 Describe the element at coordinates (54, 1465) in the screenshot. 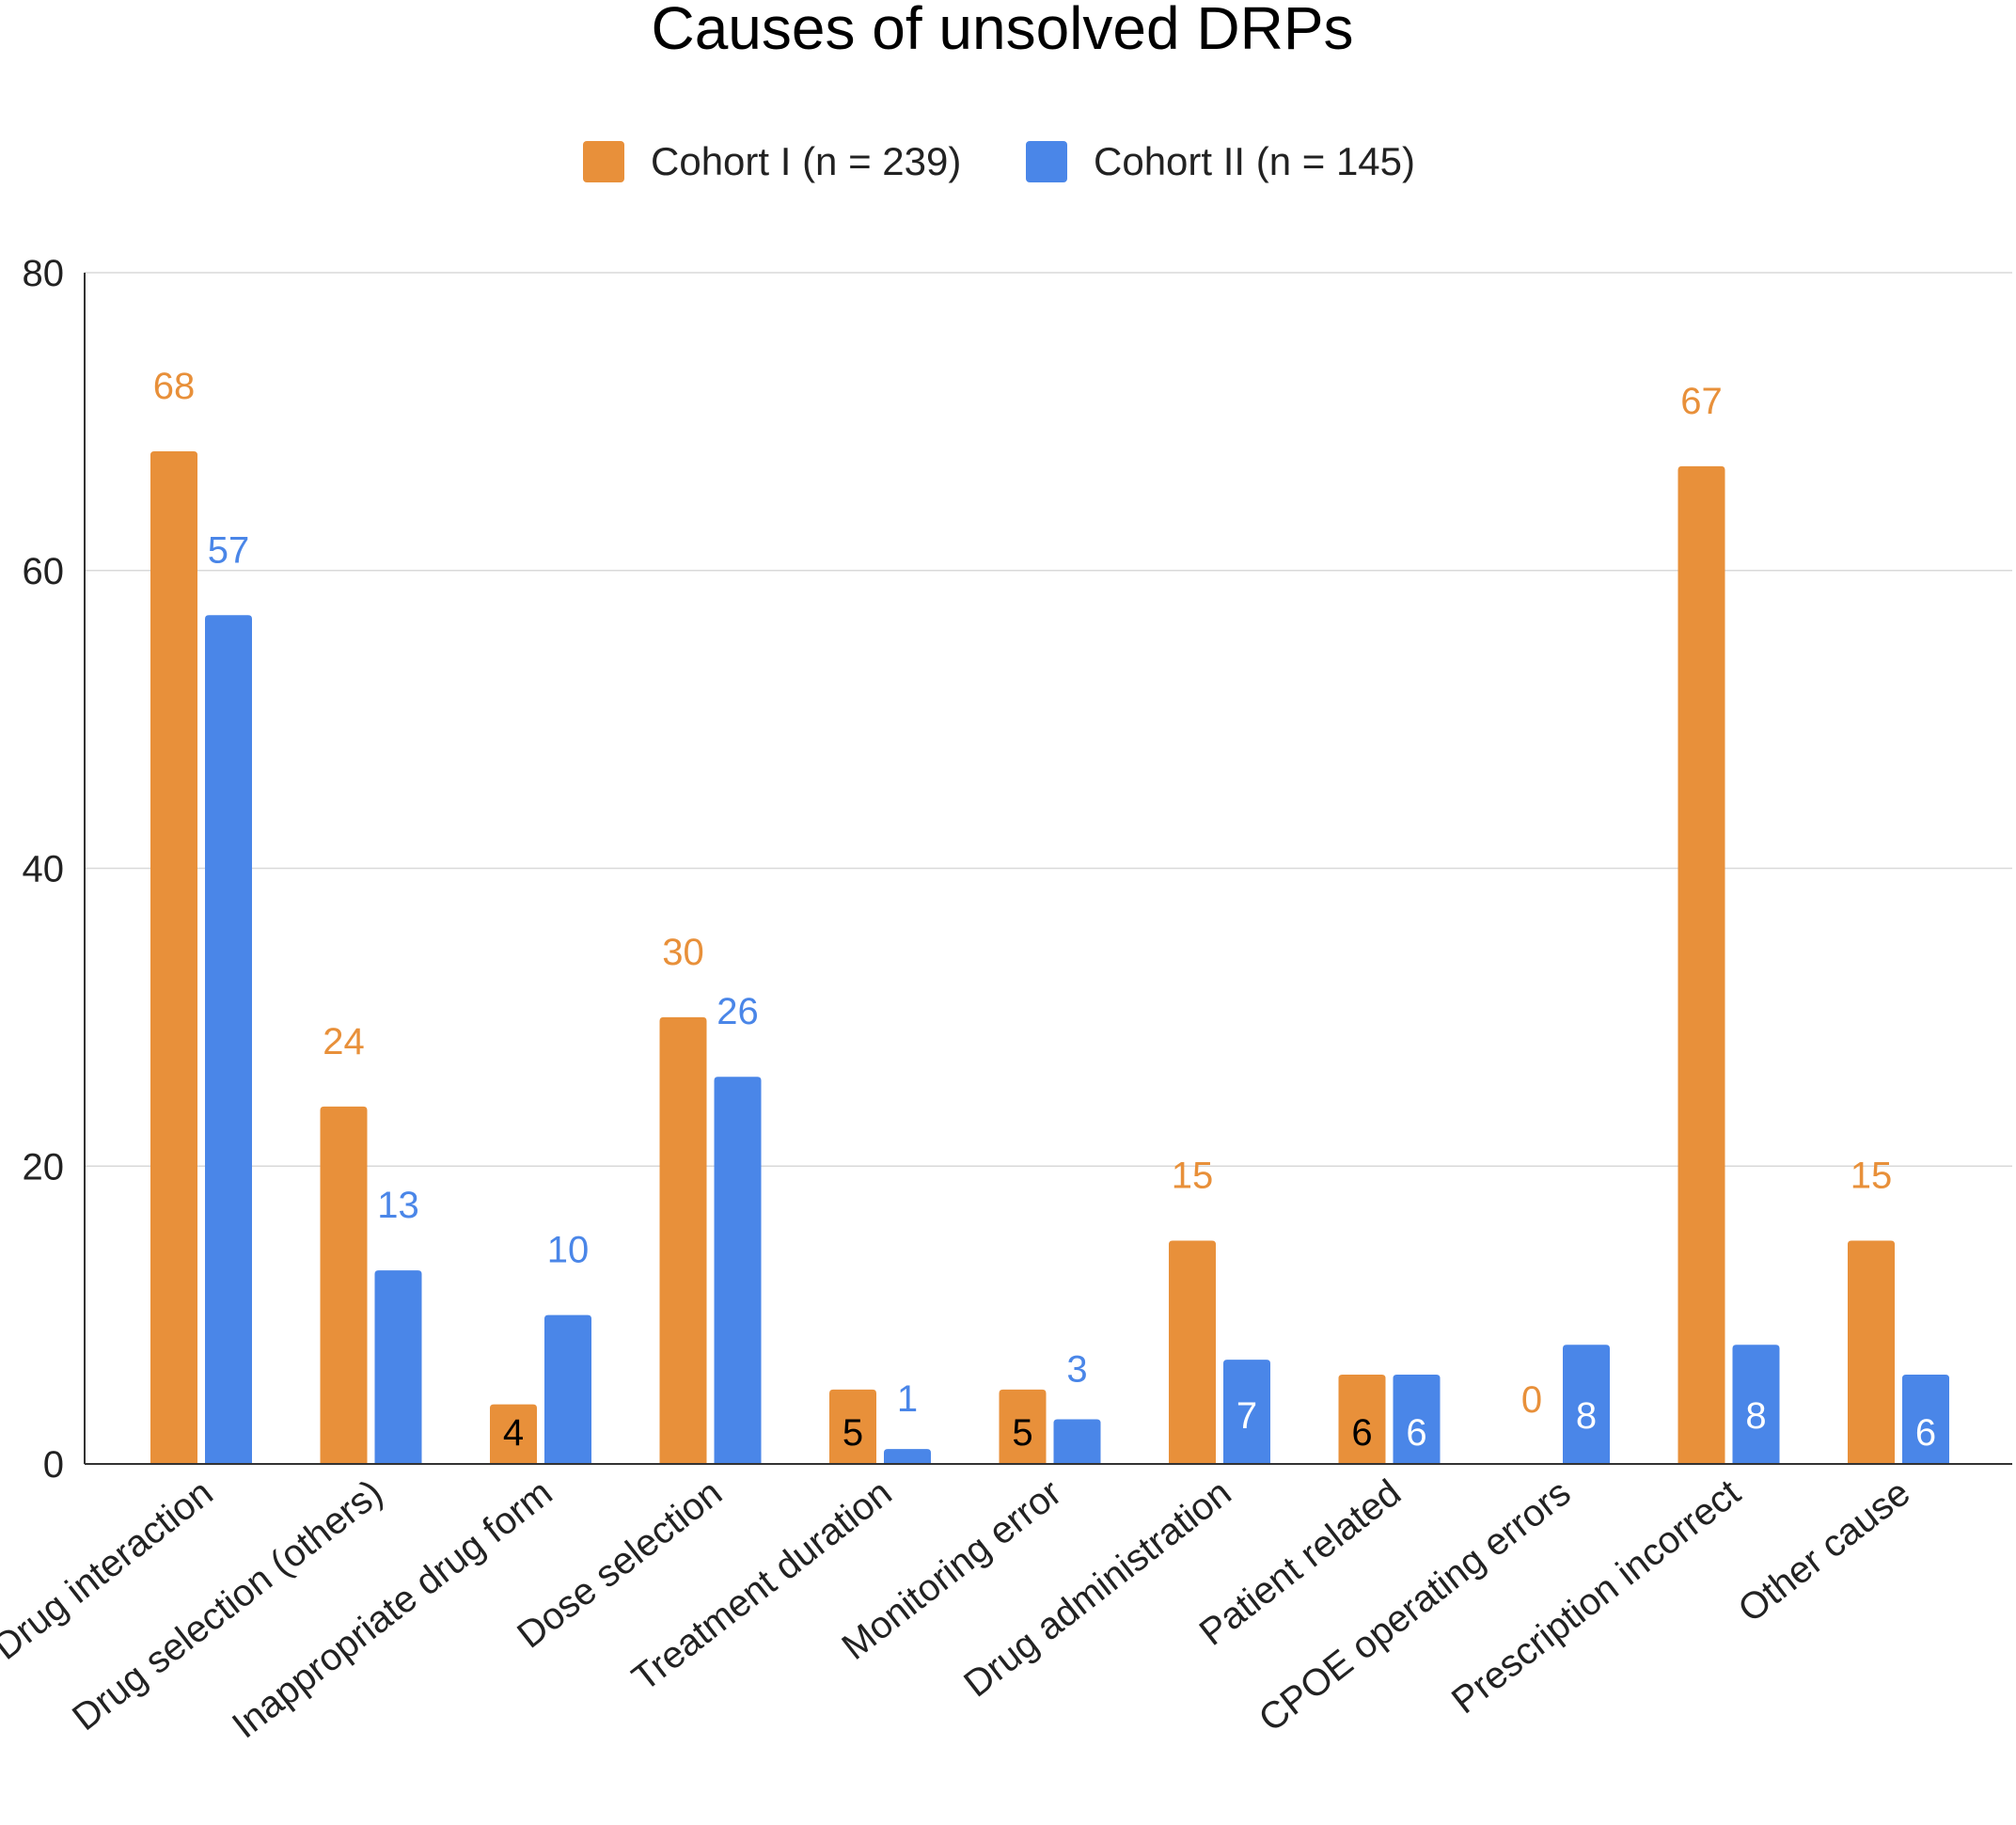

I see `y-tick-label: 0` at that location.